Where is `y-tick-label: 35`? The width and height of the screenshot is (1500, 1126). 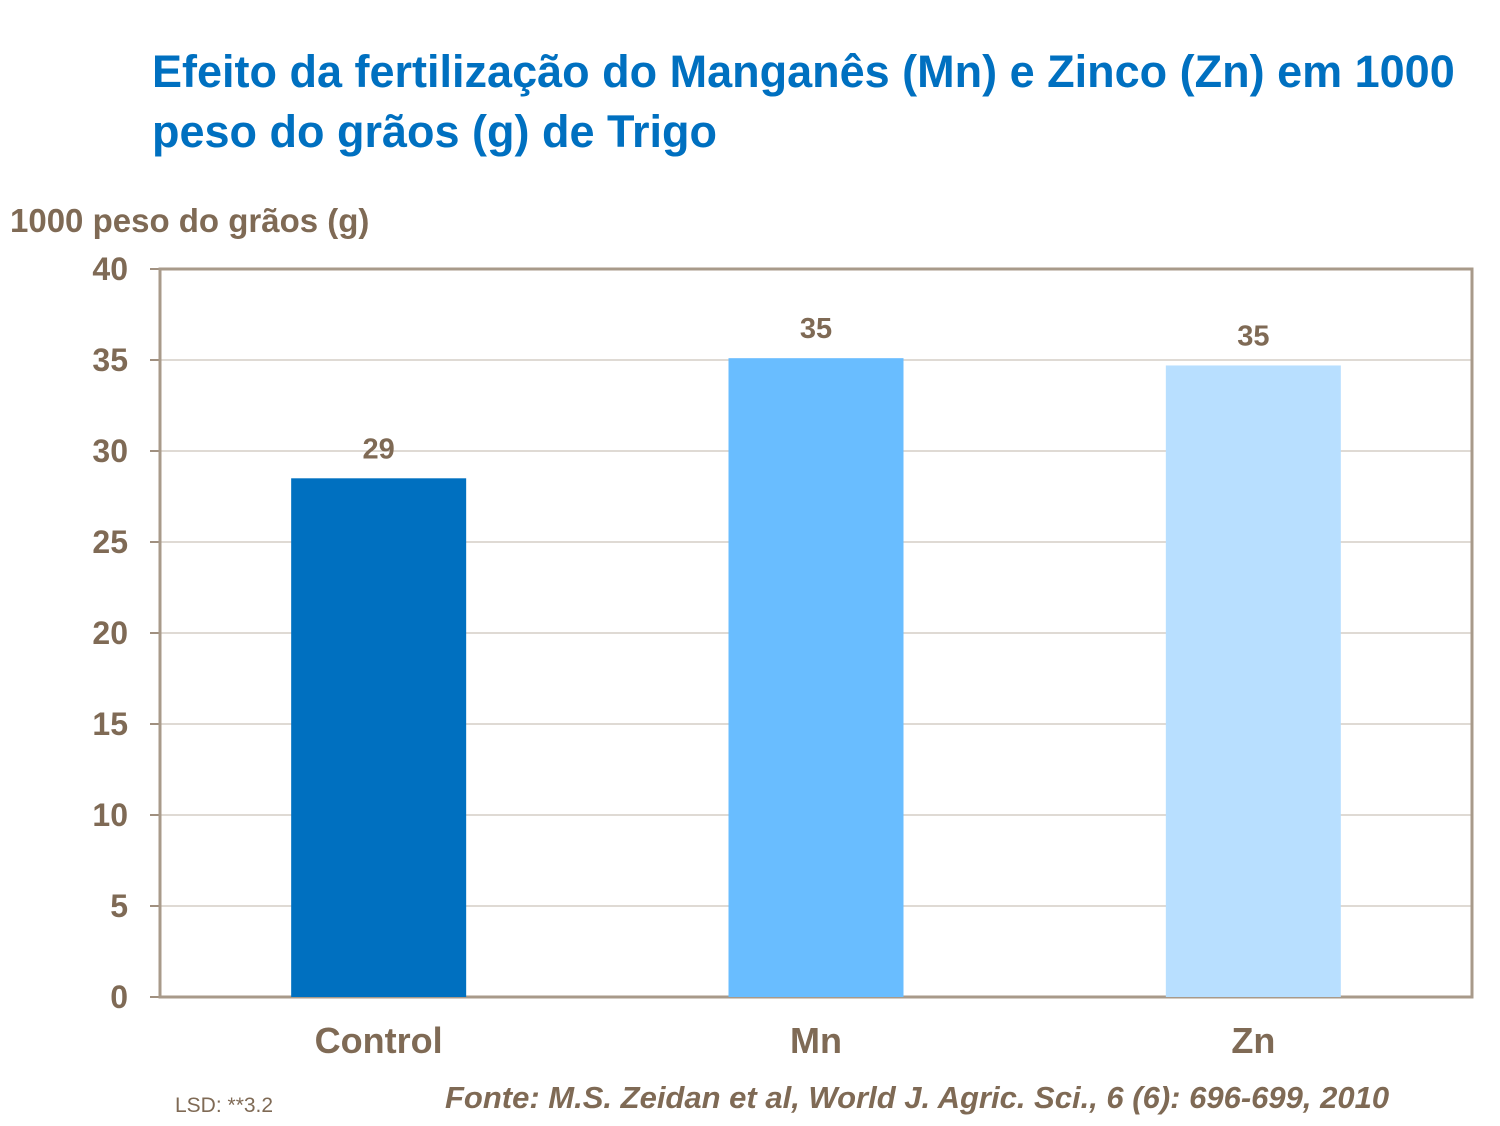 y-tick-label: 35 is located at coordinates (110, 360).